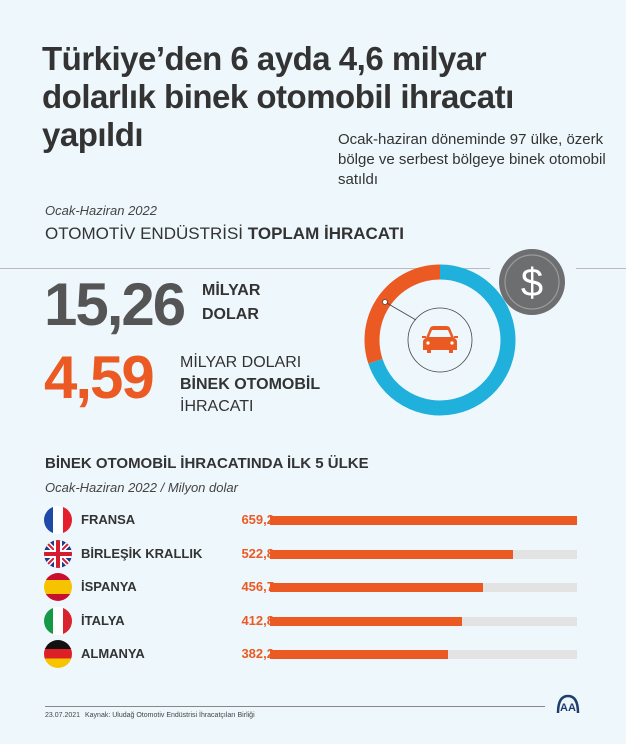 This screenshot has height=744, width=626. Describe the element at coordinates (231, 290) in the screenshot. I see `total-unit-line1: MİLYAR` at that location.